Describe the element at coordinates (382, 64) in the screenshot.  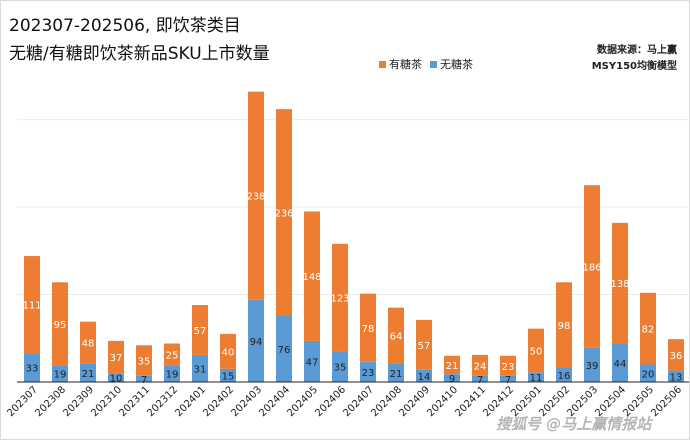
I see `legend-swatch-orange` at that location.